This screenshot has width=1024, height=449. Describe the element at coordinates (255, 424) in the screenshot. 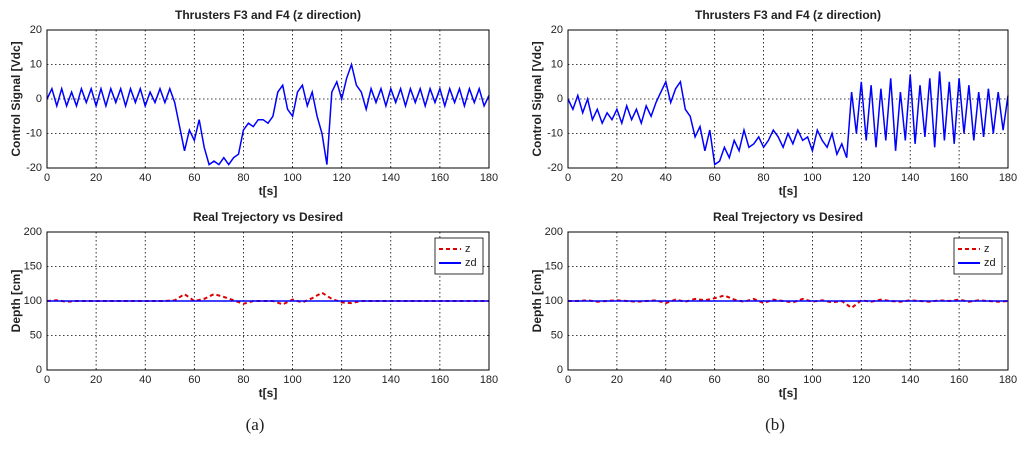

I see `caption: (a)` at that location.